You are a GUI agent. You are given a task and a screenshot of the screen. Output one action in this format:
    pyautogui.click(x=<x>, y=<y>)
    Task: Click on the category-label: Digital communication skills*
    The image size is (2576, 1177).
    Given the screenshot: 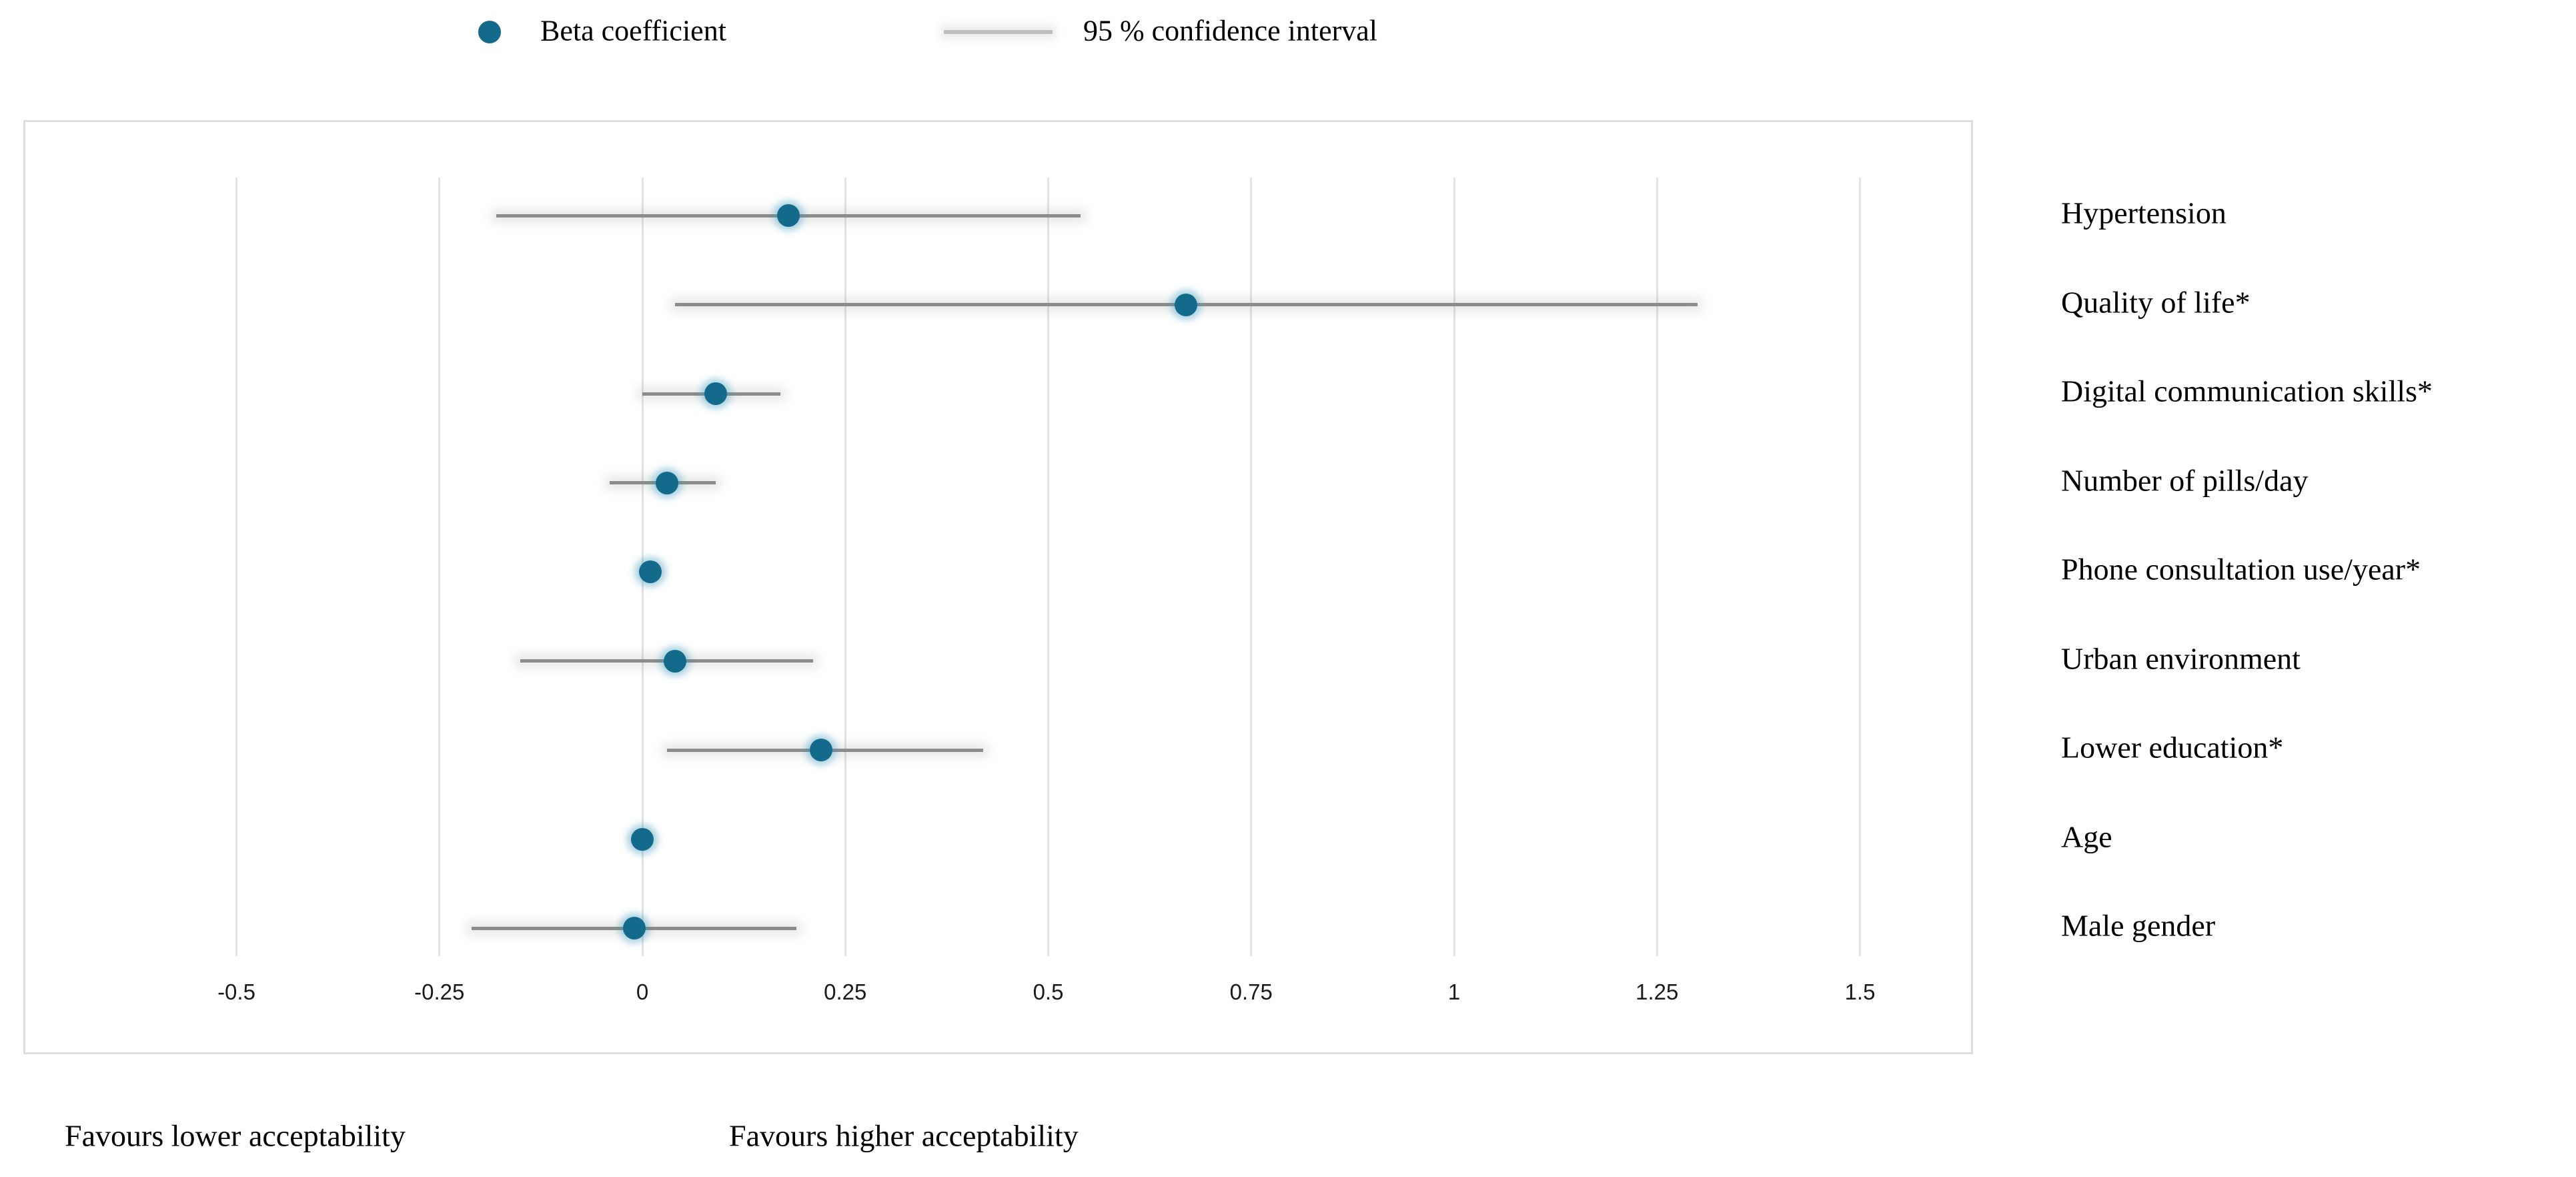 What is the action you would take?
    pyautogui.click(x=2247, y=391)
    